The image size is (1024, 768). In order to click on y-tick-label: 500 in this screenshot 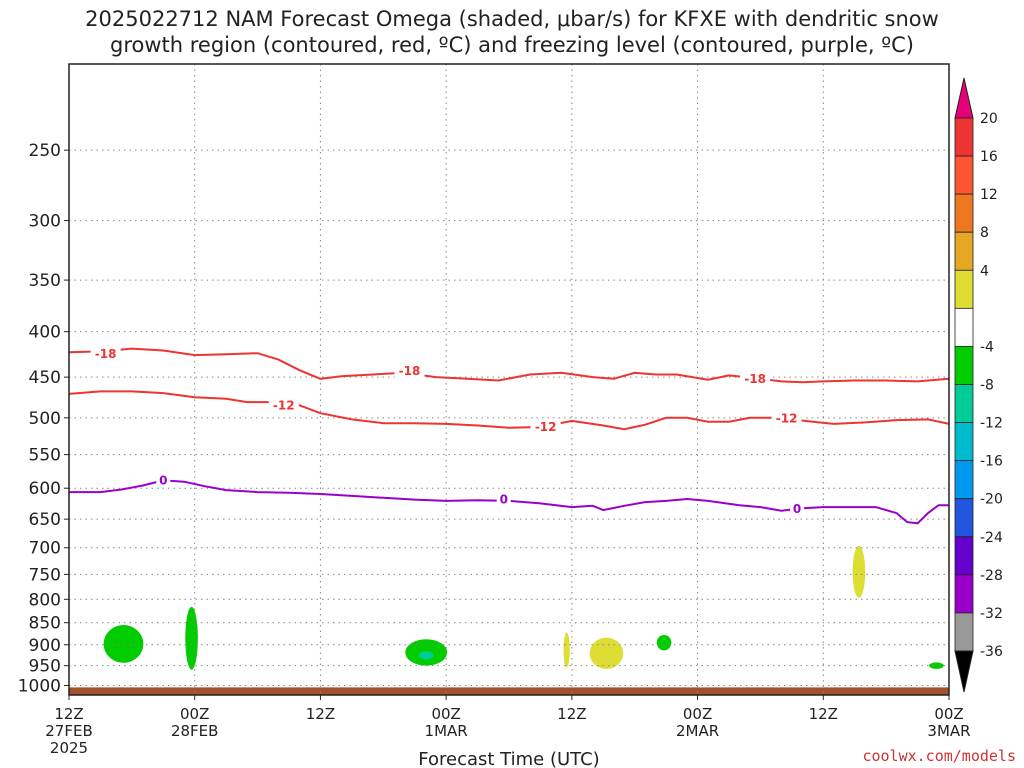, I will do `click(45, 419)`.